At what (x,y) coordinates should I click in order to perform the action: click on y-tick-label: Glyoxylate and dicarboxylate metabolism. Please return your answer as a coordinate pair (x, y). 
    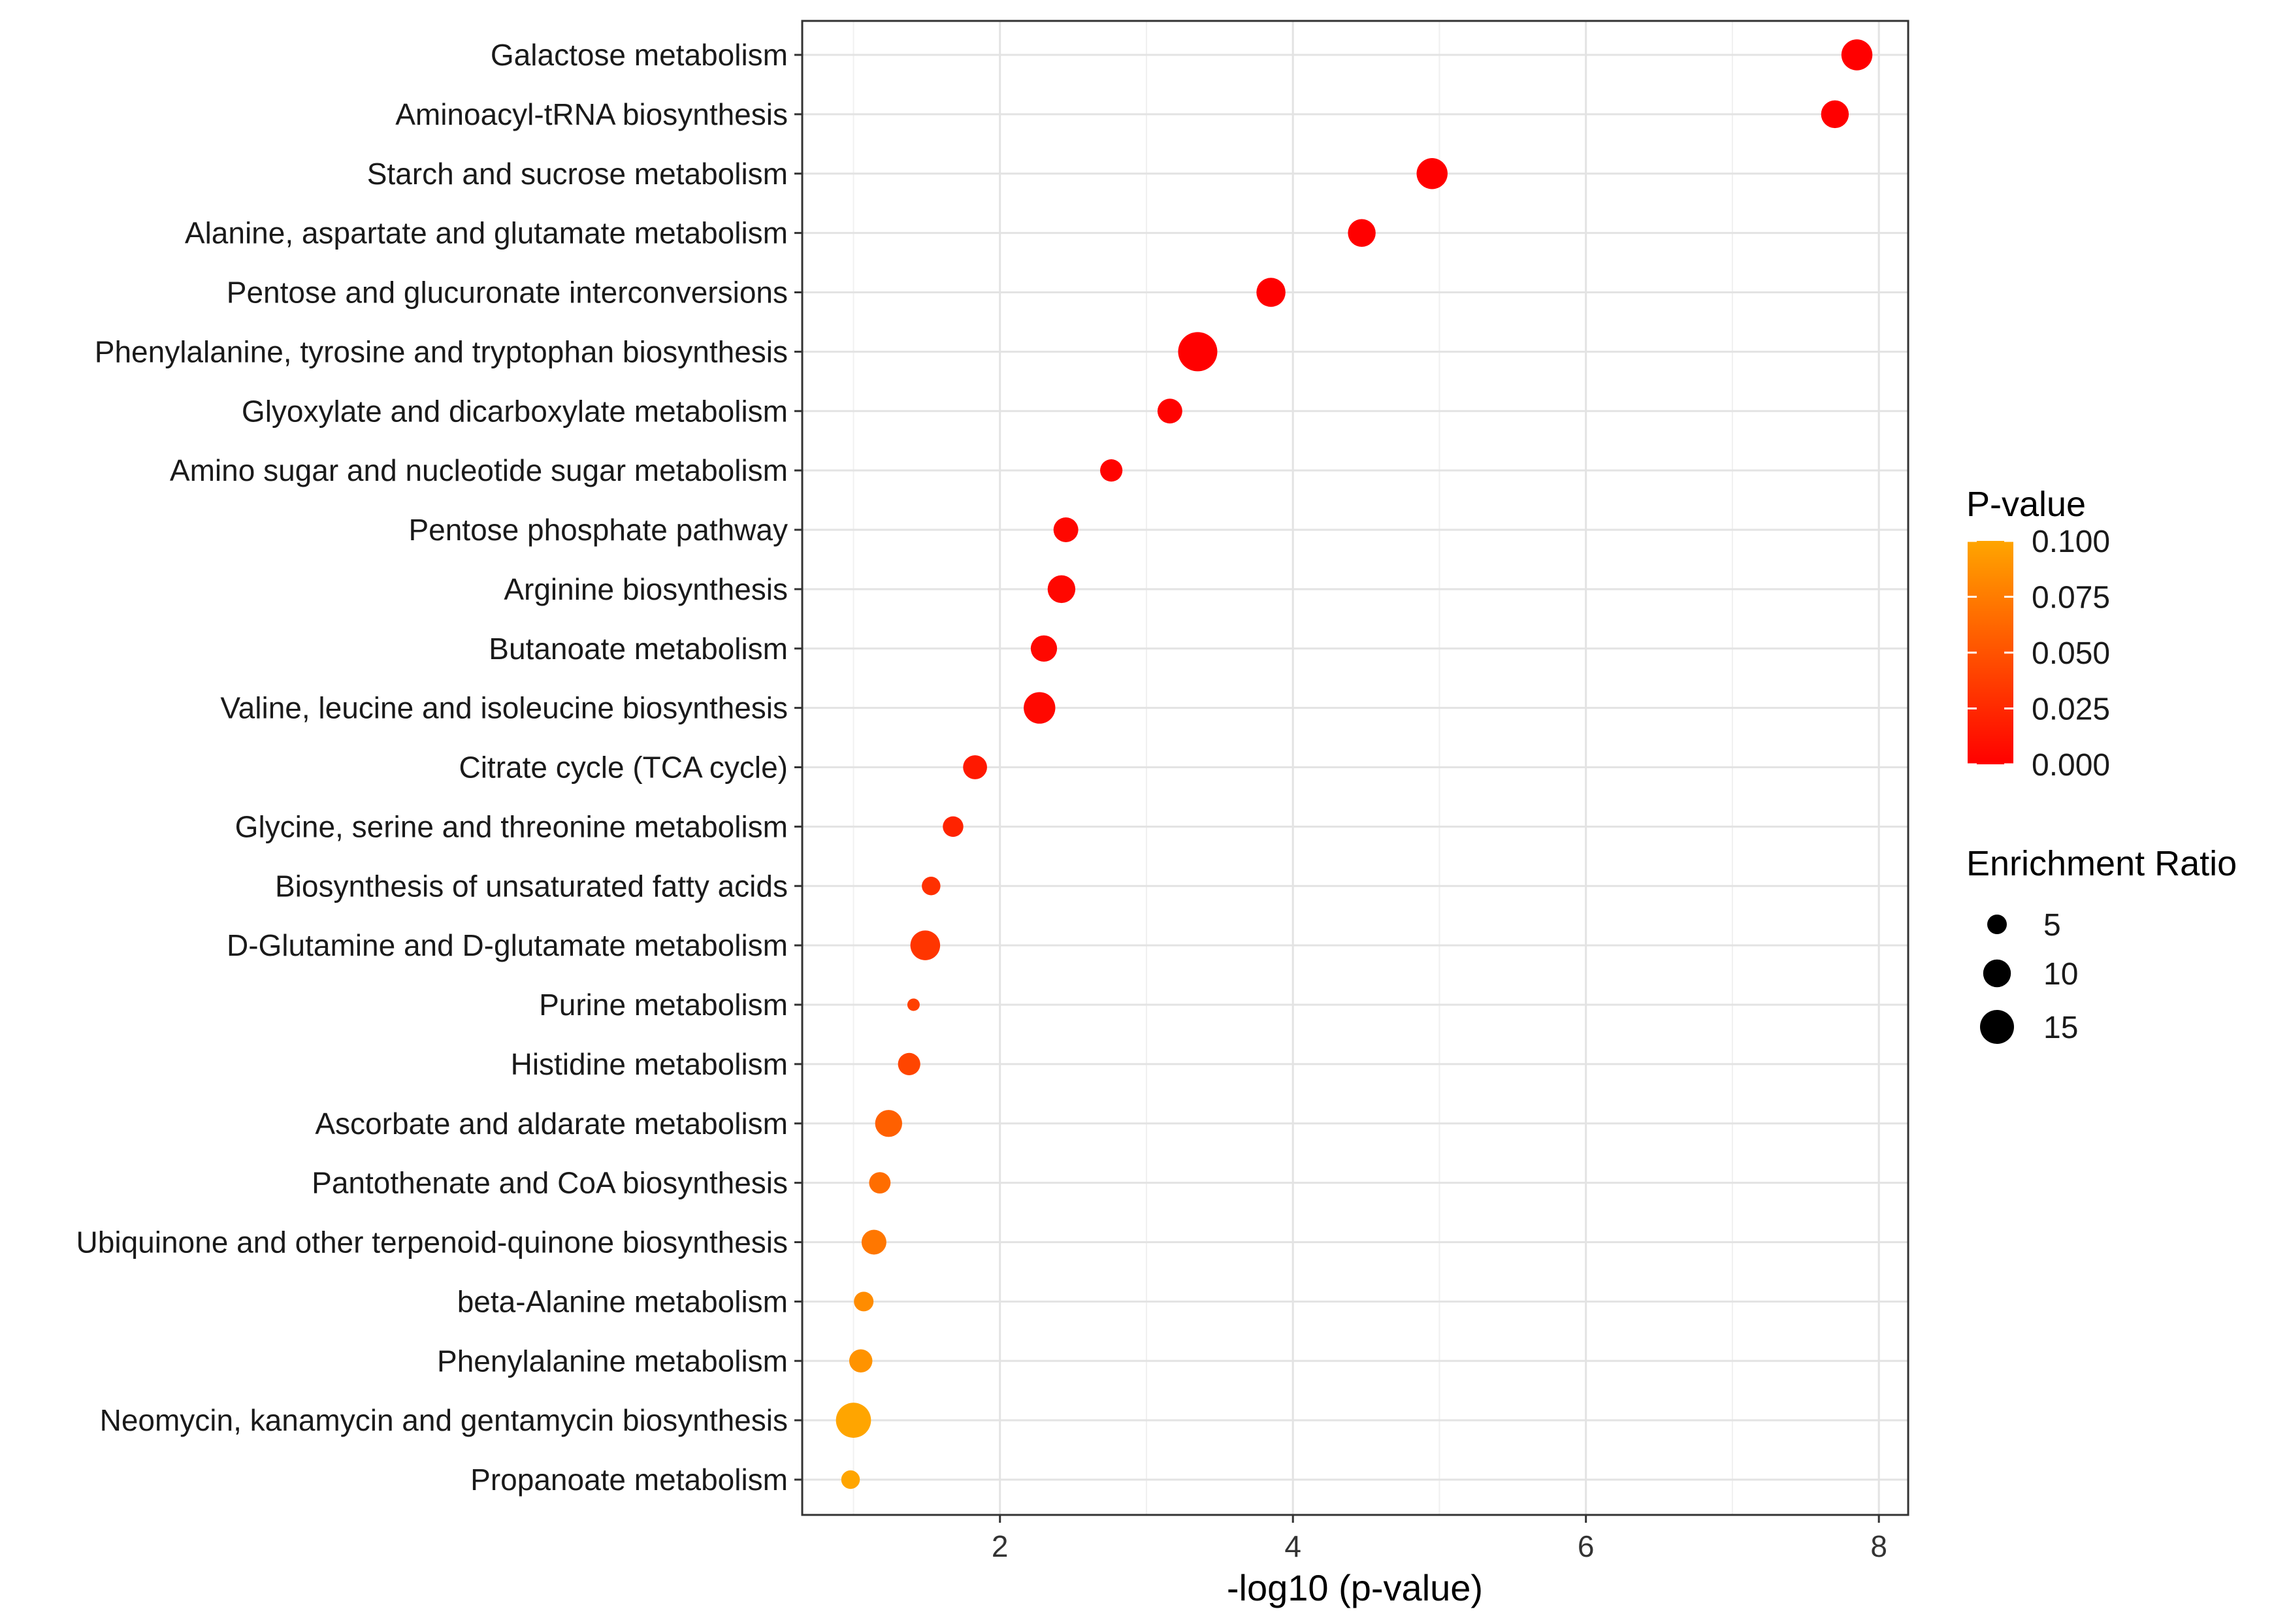
    Looking at the image, I should click on (515, 411).